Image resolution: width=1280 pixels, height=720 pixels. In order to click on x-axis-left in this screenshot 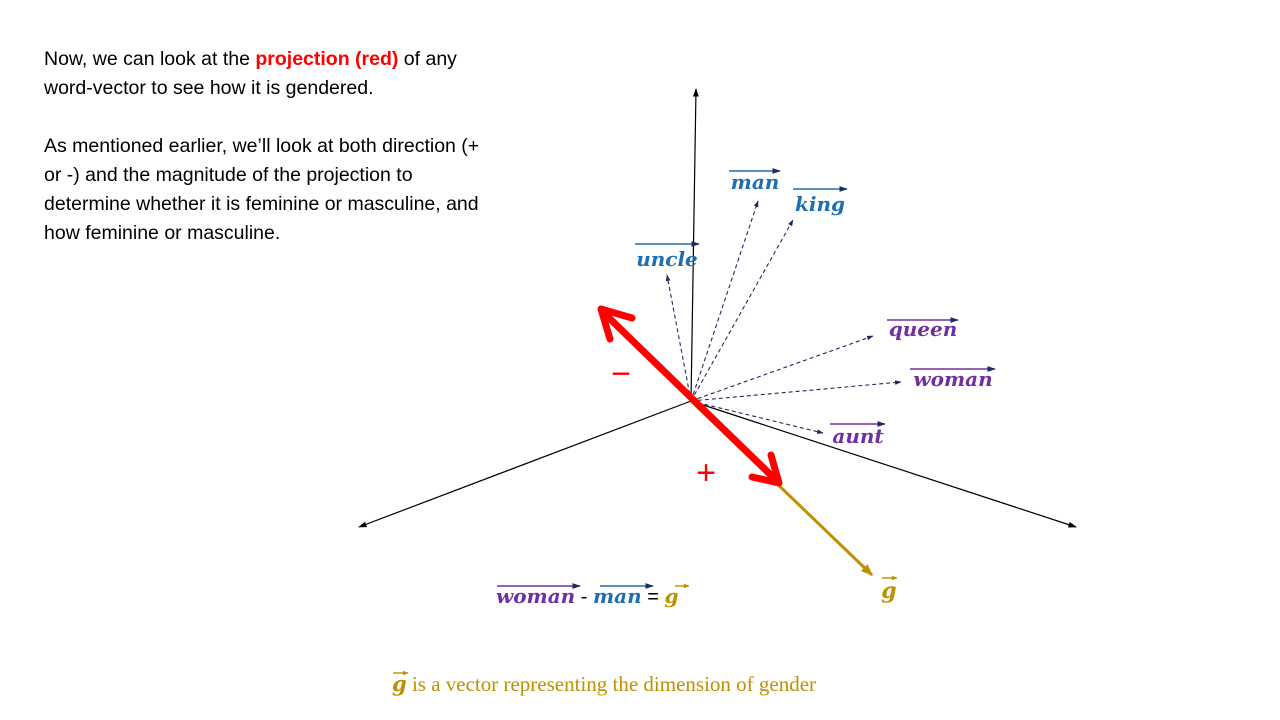, I will do `click(525, 464)`.